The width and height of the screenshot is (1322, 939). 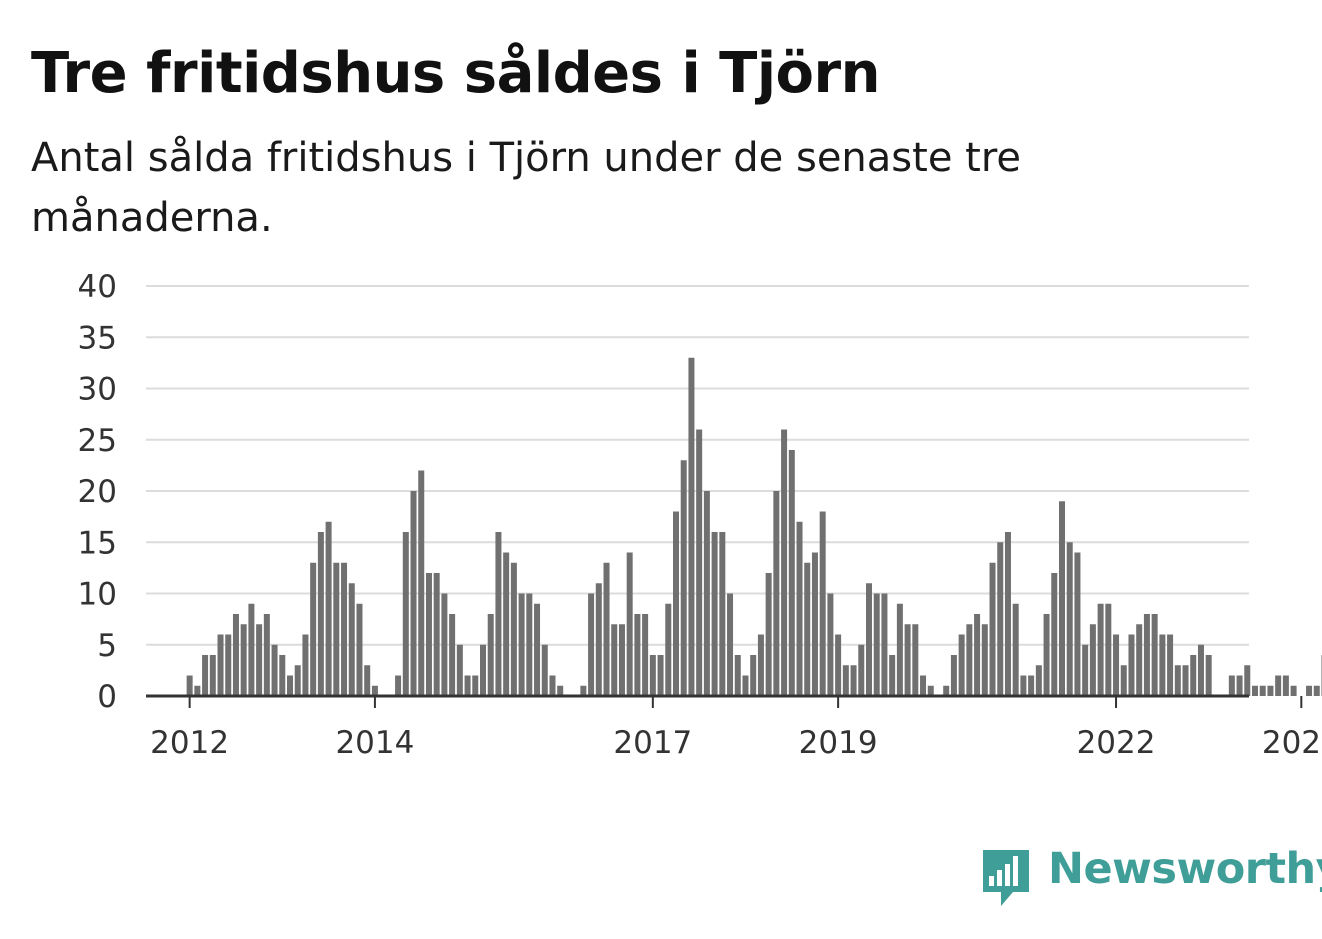 I want to click on y-axis-ticks: 0 5 10 15 20 25 30 35 40, so click(x=97, y=492).